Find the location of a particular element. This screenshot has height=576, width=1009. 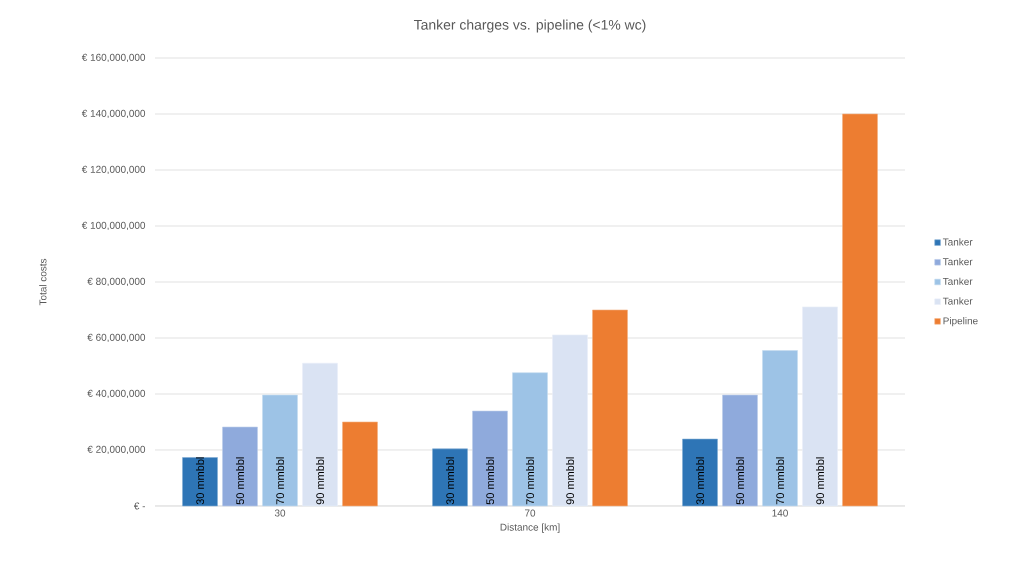

y-tick-label: € 60,000,000 is located at coordinates (116, 338).